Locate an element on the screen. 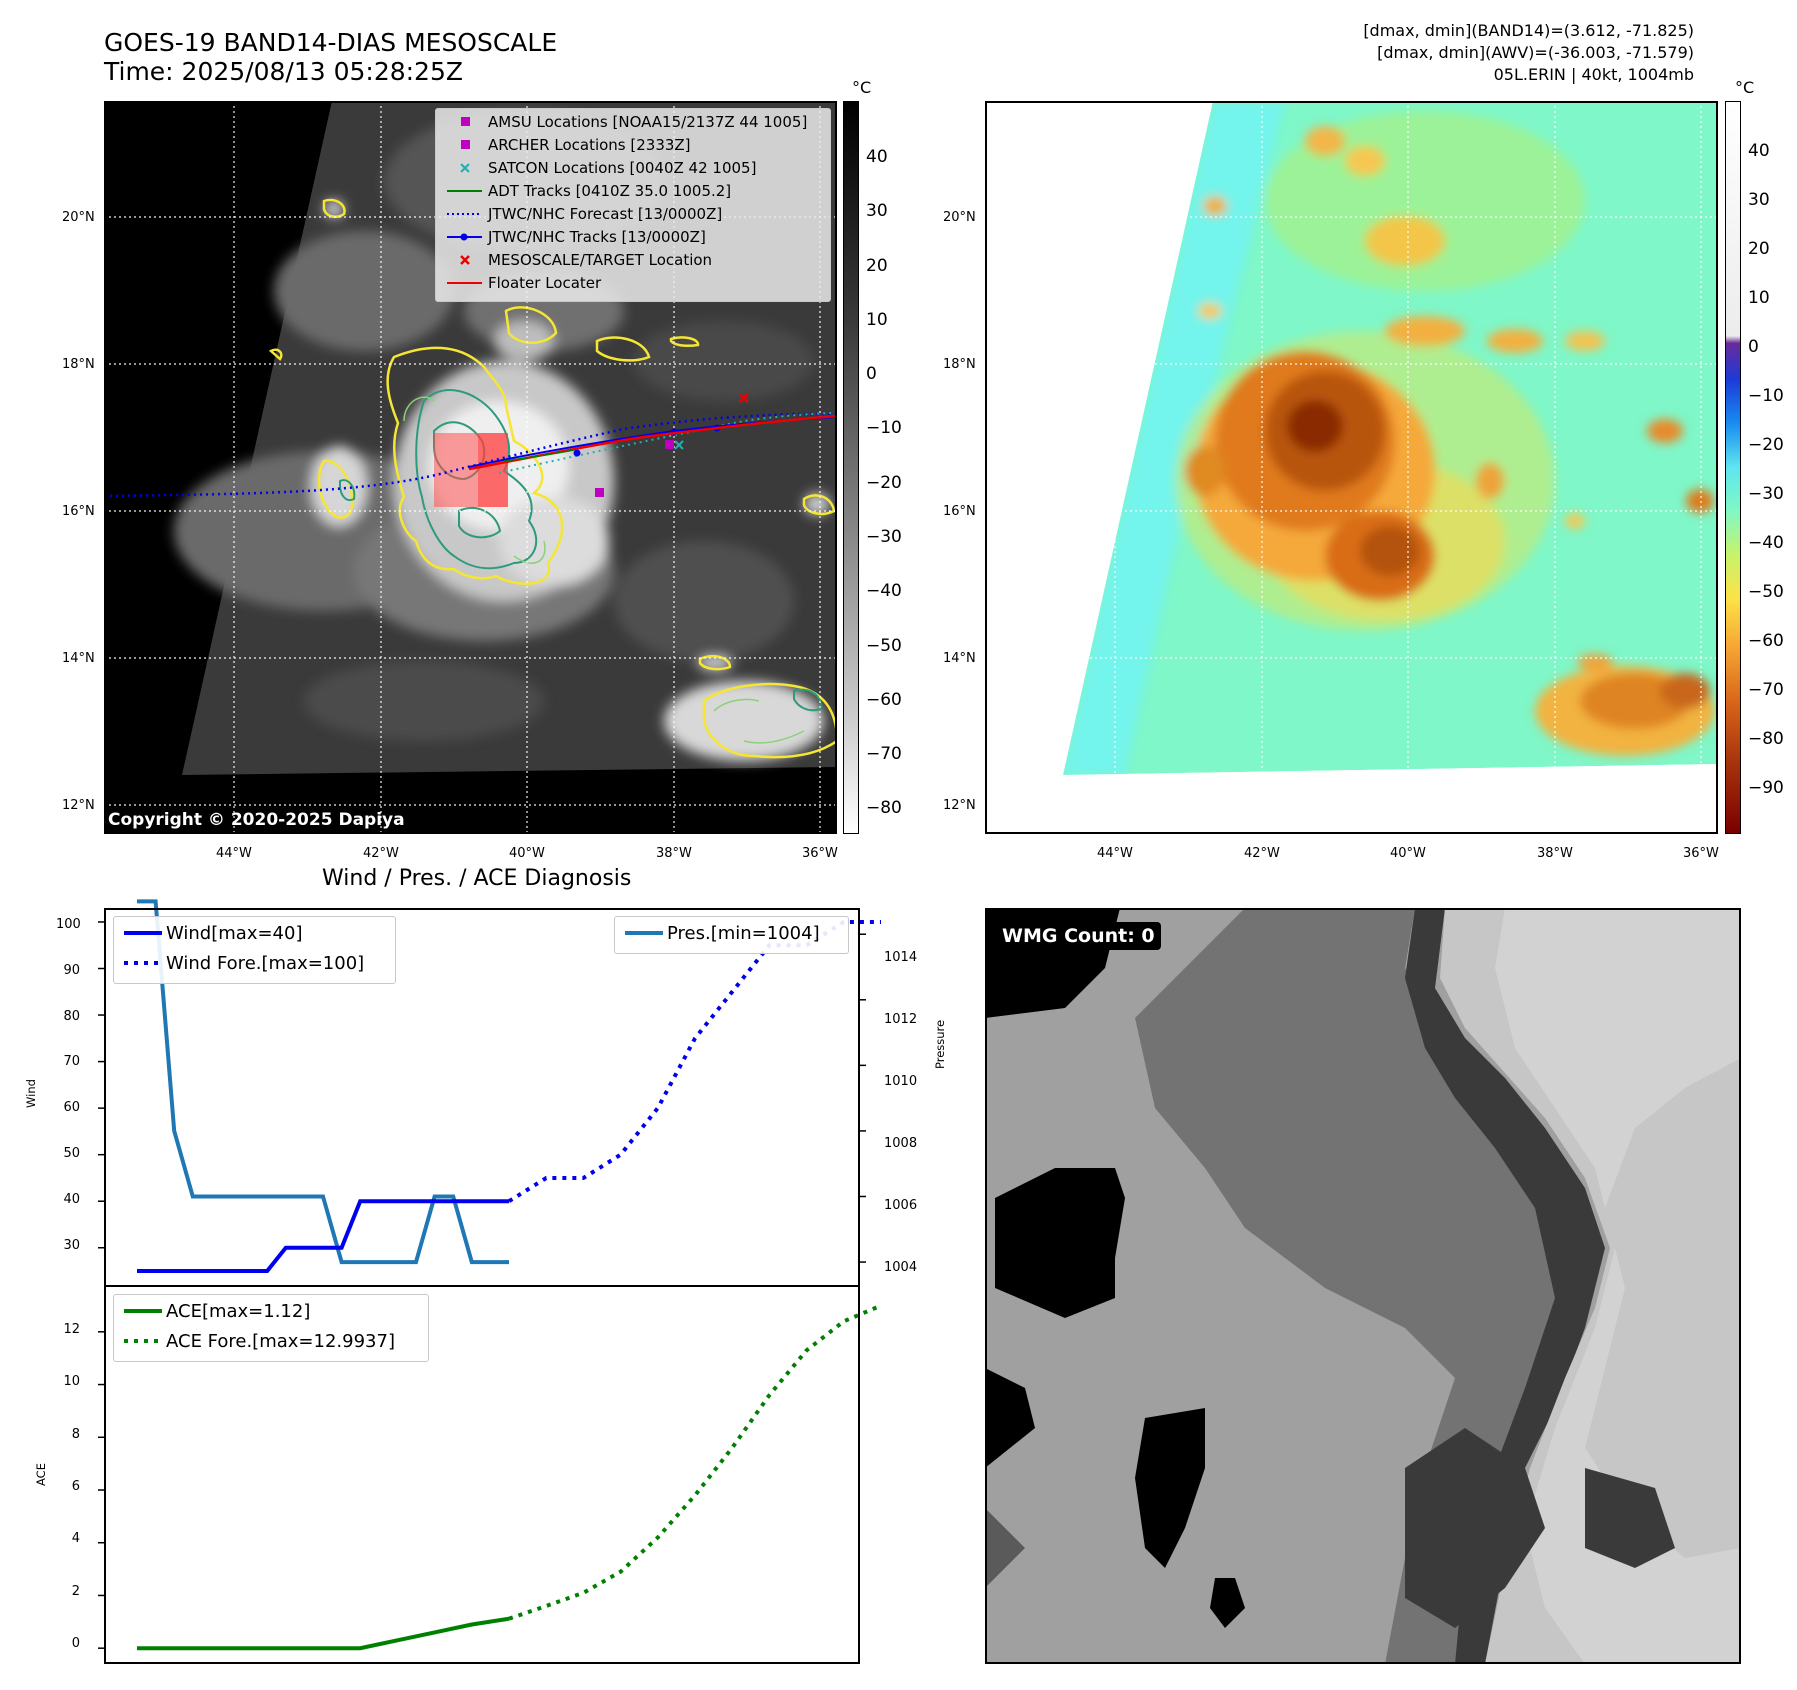  gray-cb-tick: 30 is located at coordinates (877, 211).